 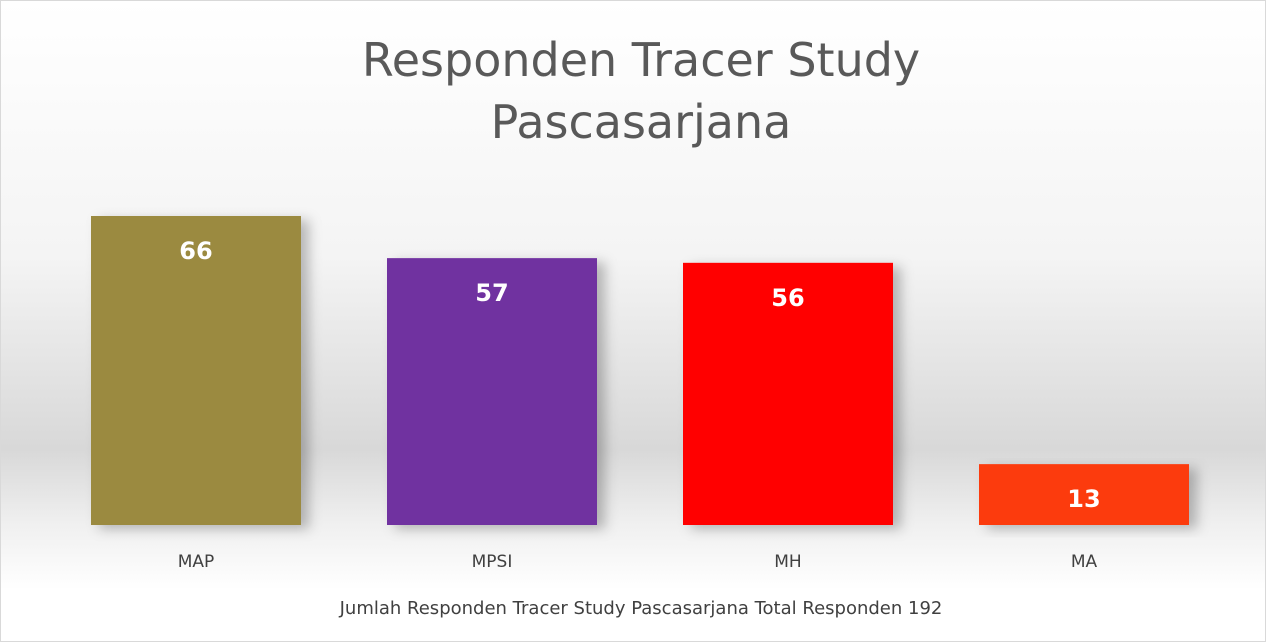 What do you see at coordinates (195, 251) in the screenshot?
I see `value-label: 66` at bounding box center [195, 251].